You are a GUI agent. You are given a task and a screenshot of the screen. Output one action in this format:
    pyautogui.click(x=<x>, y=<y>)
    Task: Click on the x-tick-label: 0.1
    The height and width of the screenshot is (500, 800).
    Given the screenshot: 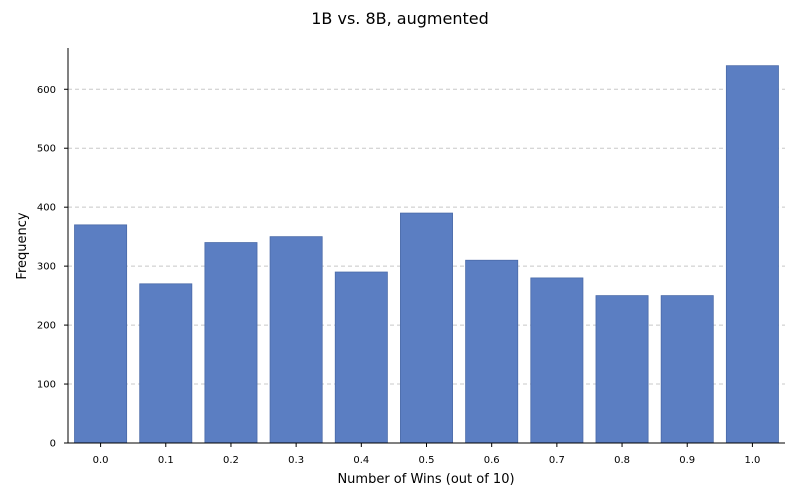 What is the action you would take?
    pyautogui.click(x=166, y=460)
    